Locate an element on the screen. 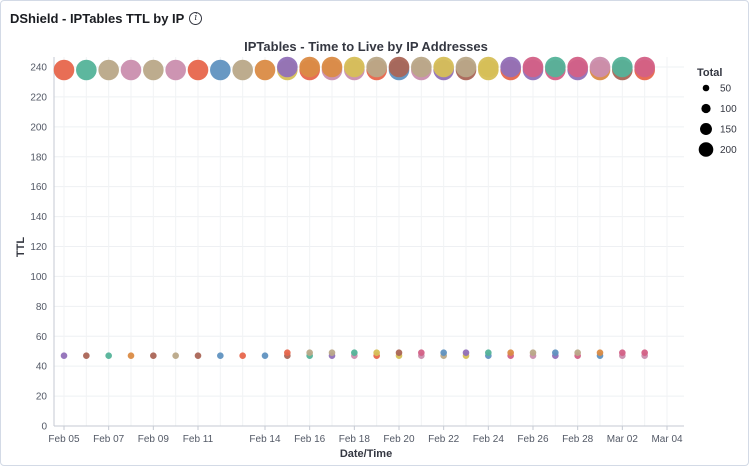 Image resolution: width=749 pixels, height=466 pixels. legend-title: Total is located at coordinates (709, 73).